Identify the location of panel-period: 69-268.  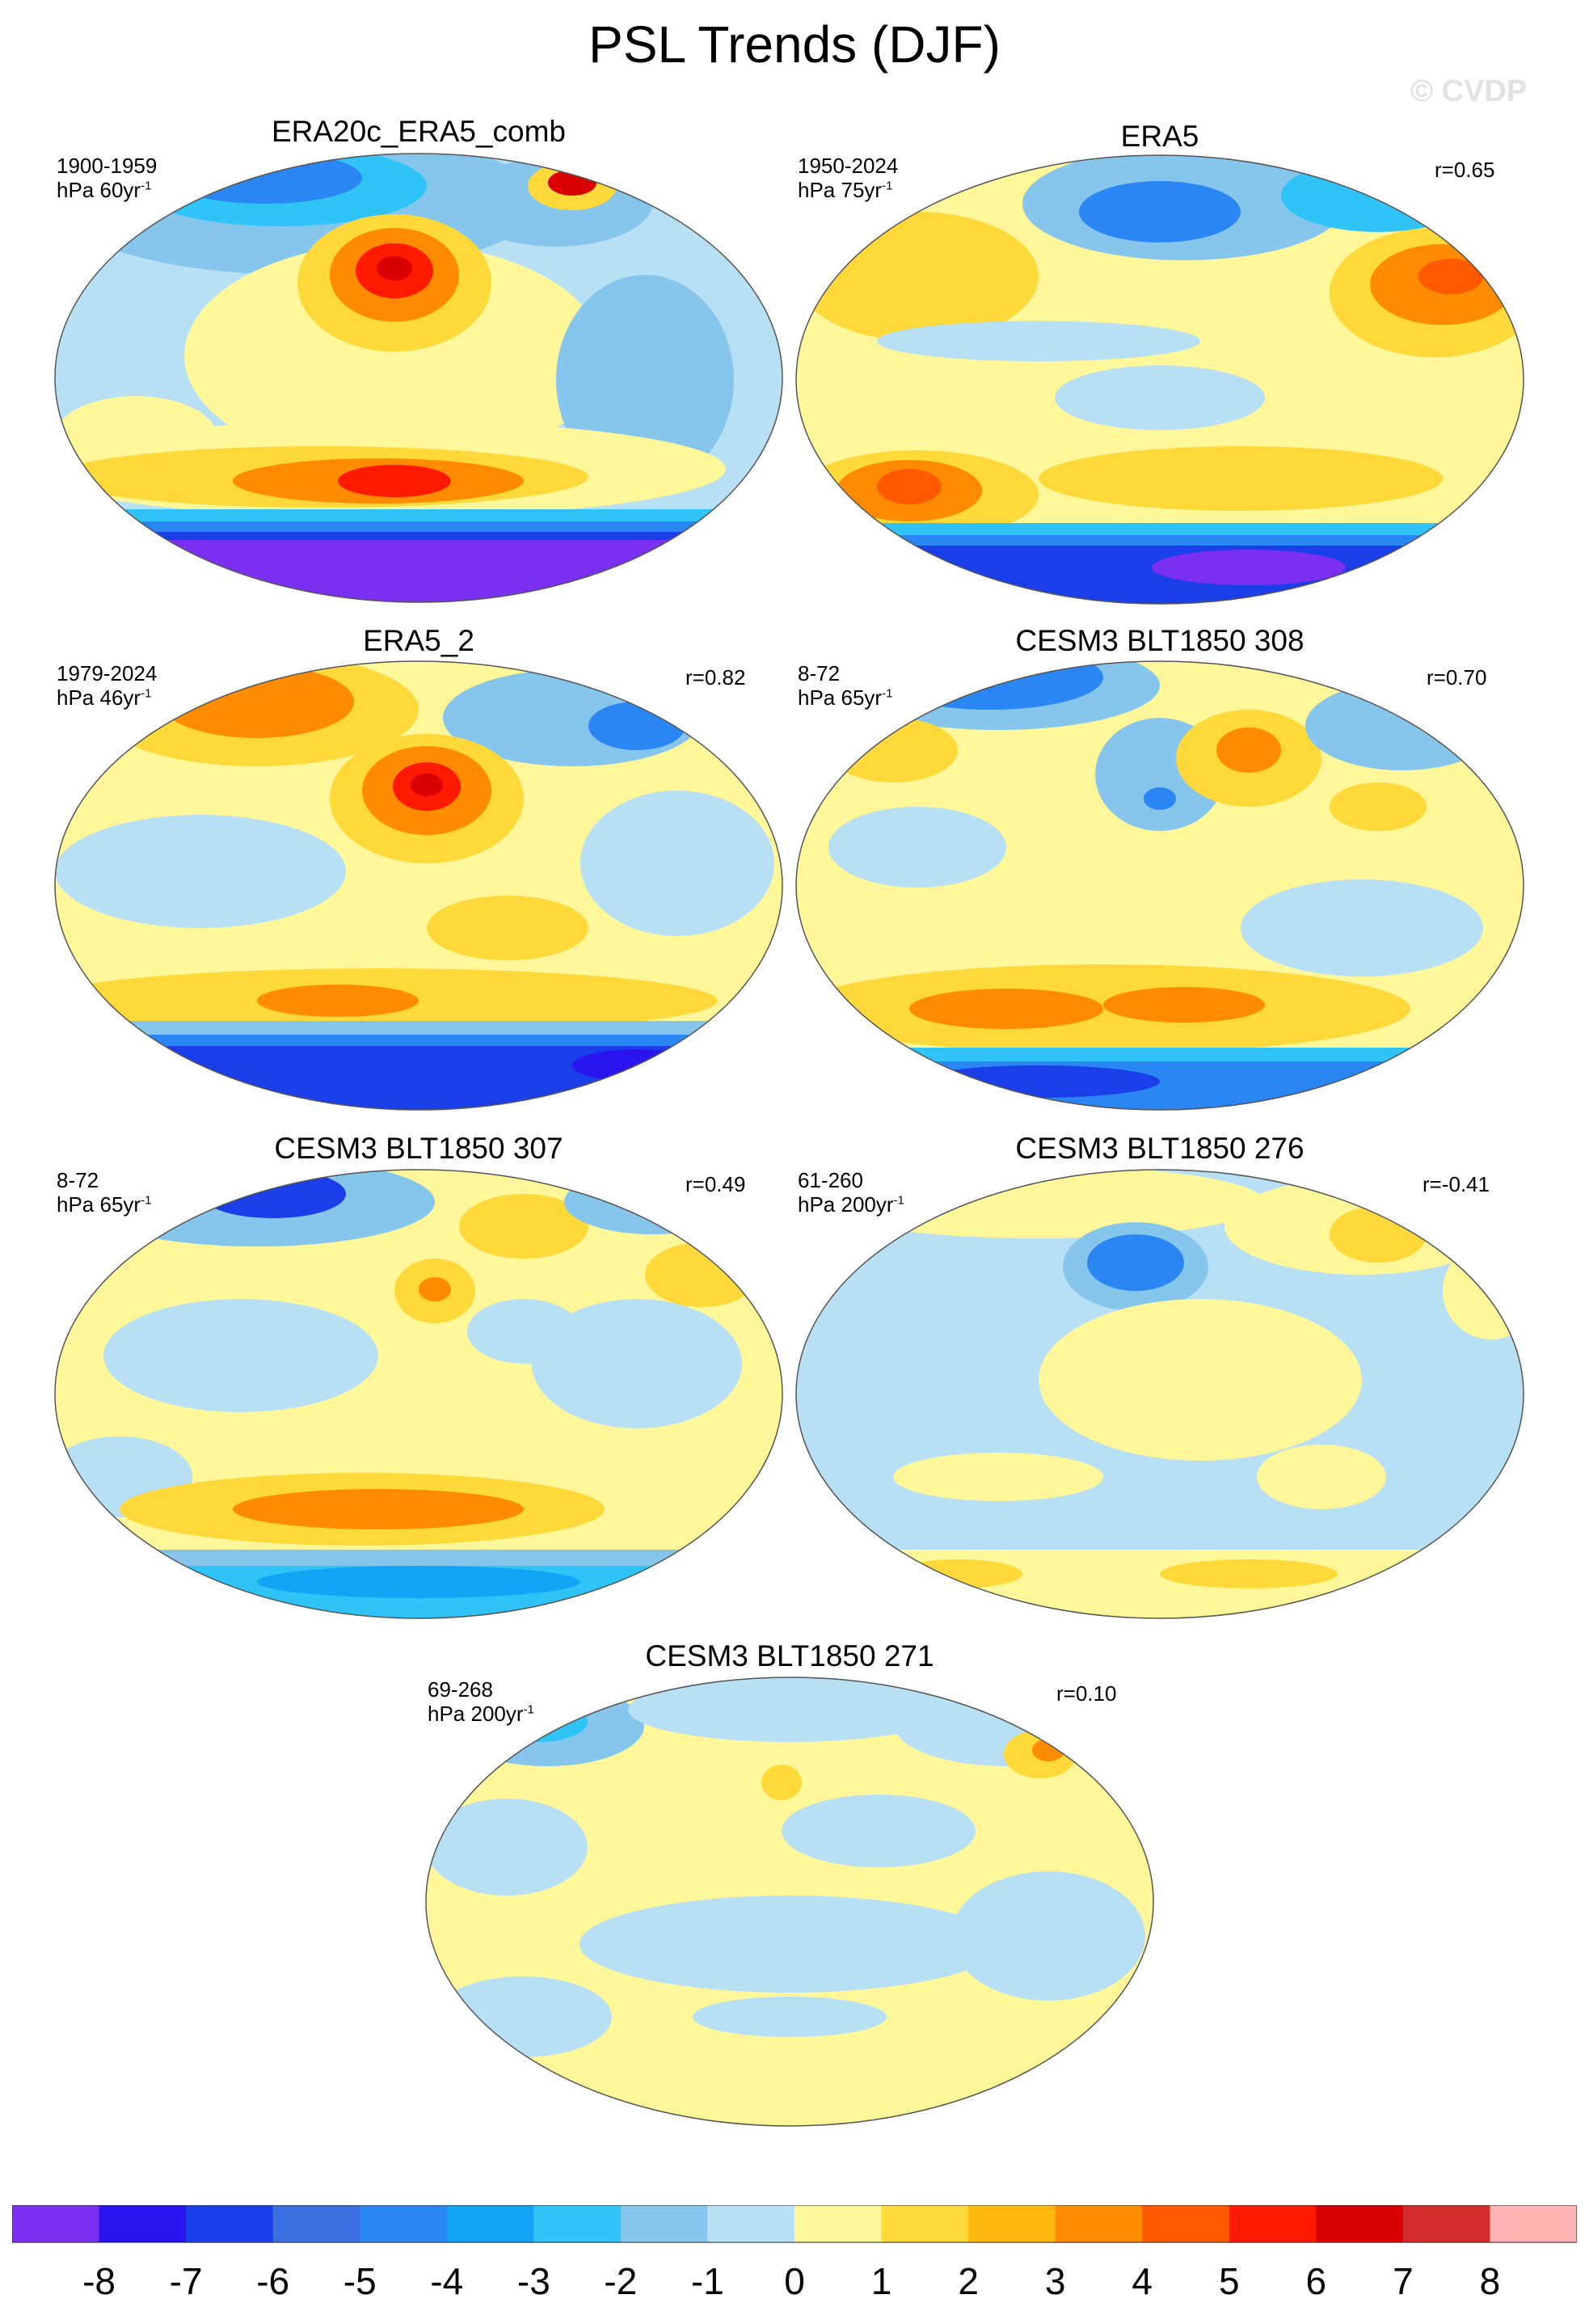
(461, 1690).